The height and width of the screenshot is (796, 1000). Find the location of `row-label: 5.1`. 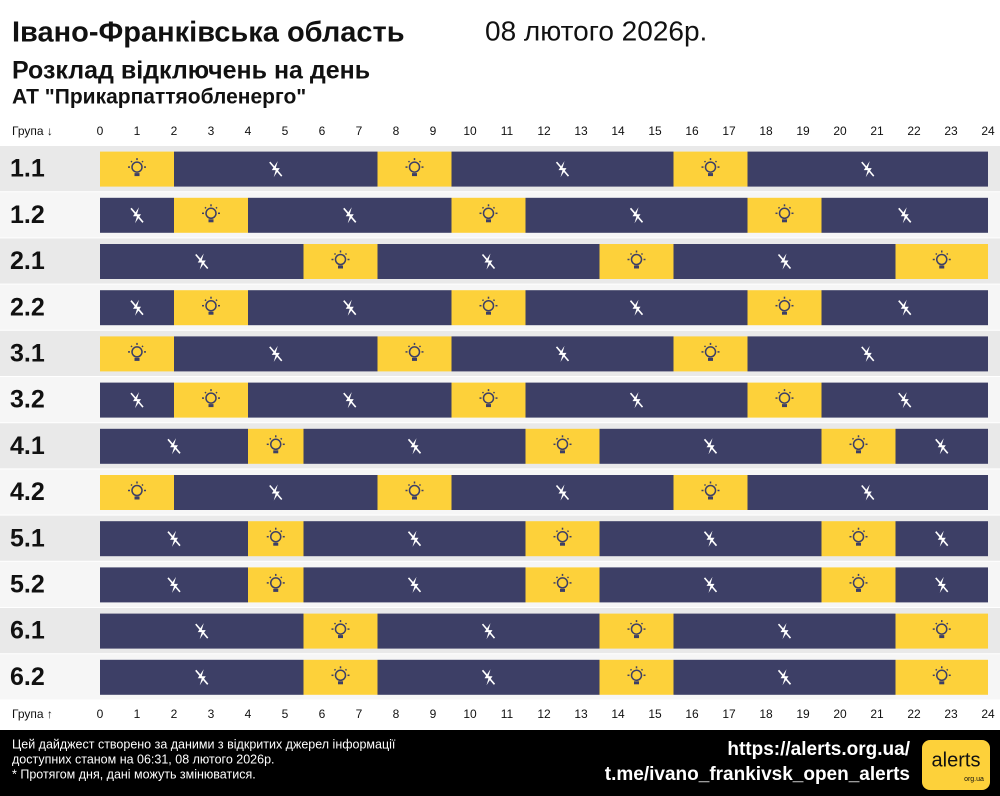

row-label: 5.1 is located at coordinates (27, 538).